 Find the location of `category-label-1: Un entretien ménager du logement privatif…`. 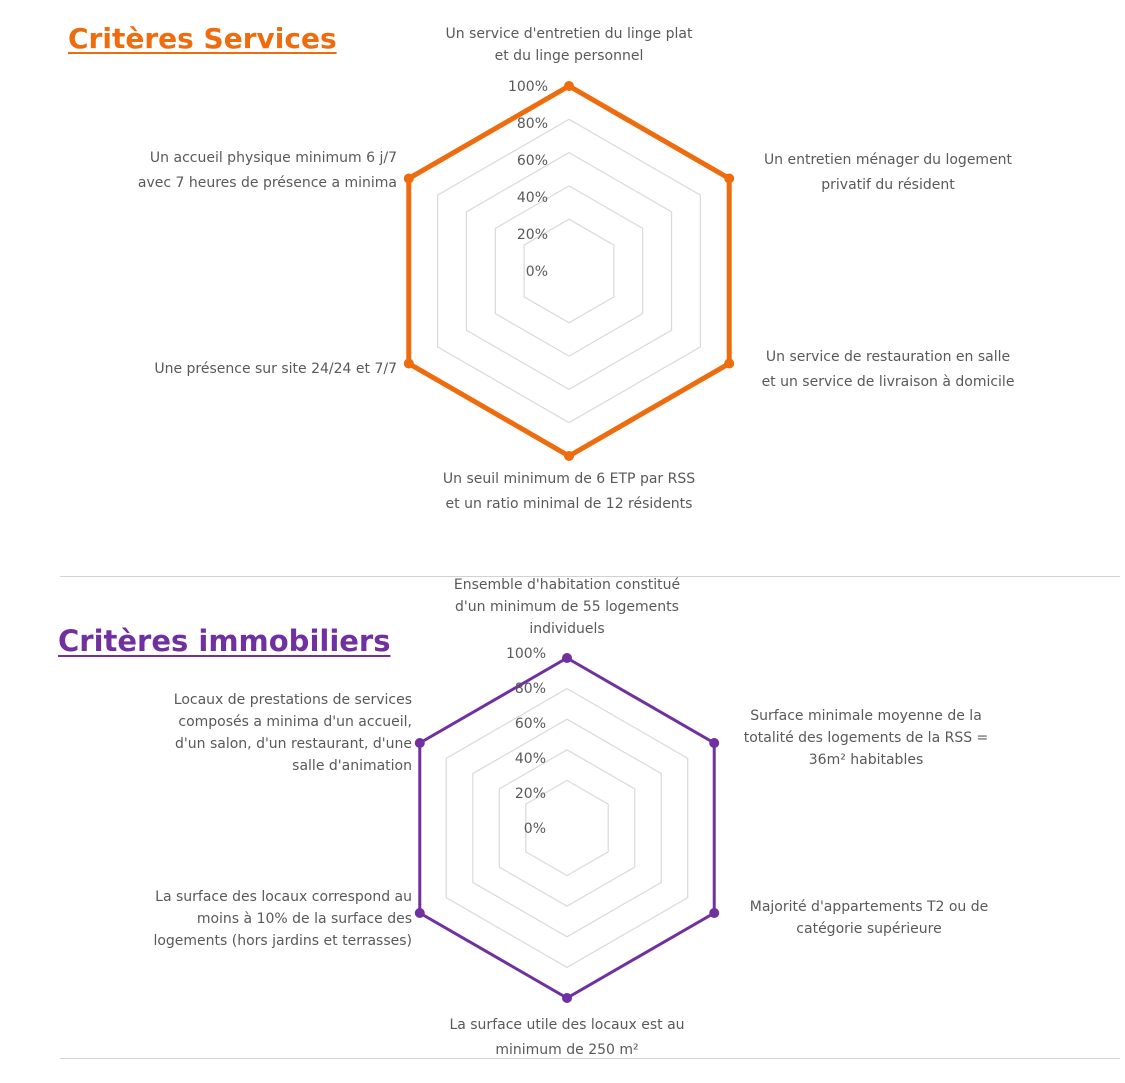

category-label-1: Un entretien ménager du logement privatif… is located at coordinates (888, 172).